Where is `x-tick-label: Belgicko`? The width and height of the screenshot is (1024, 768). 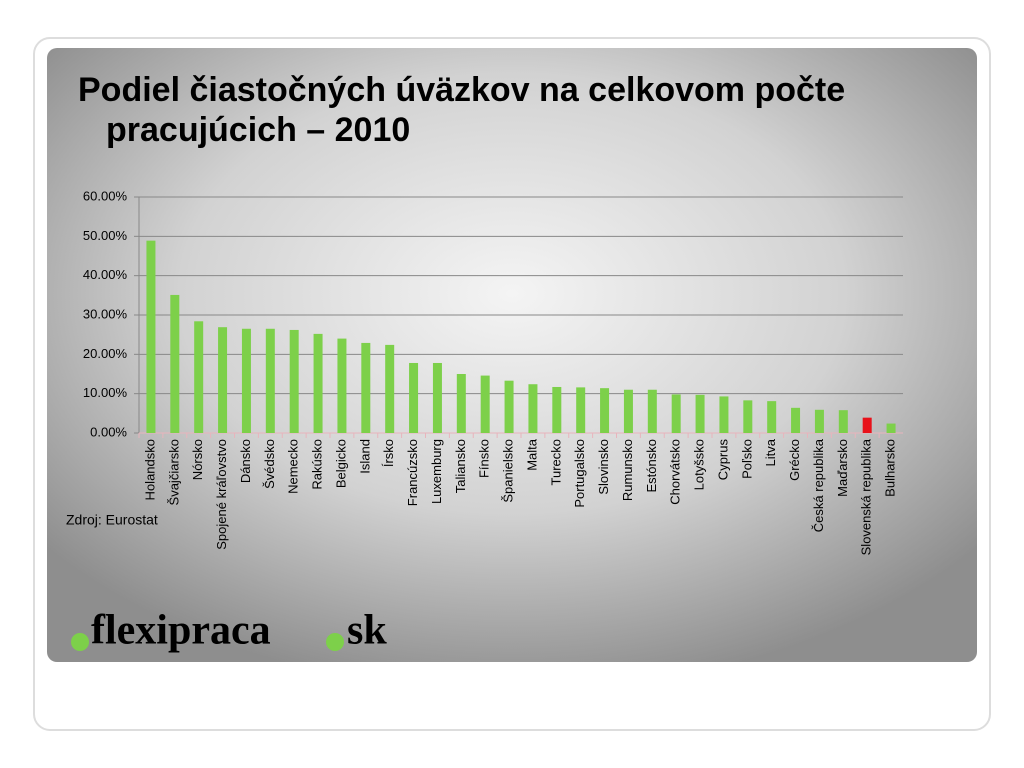
x-tick-label: Belgicko is located at coordinates (340, 463).